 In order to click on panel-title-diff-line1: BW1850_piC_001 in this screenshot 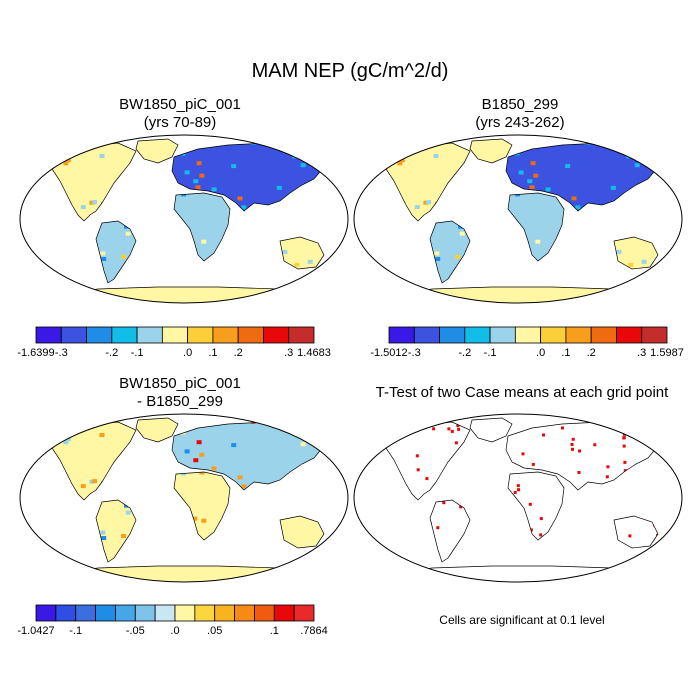, I will do `click(180, 383)`.